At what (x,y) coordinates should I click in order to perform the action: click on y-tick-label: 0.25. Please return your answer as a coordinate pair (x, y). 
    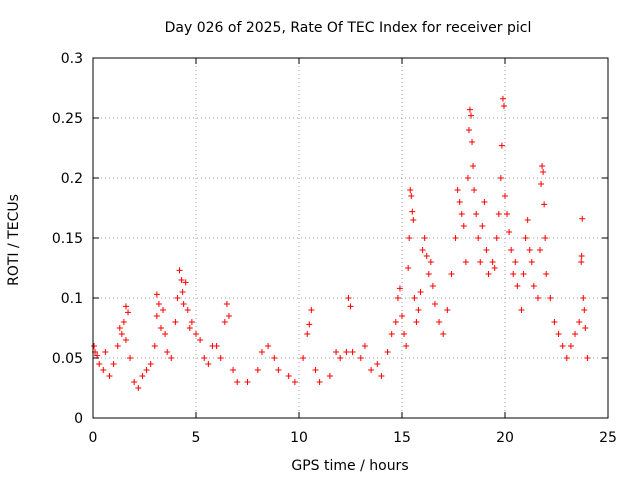
    Looking at the image, I should click on (67, 119).